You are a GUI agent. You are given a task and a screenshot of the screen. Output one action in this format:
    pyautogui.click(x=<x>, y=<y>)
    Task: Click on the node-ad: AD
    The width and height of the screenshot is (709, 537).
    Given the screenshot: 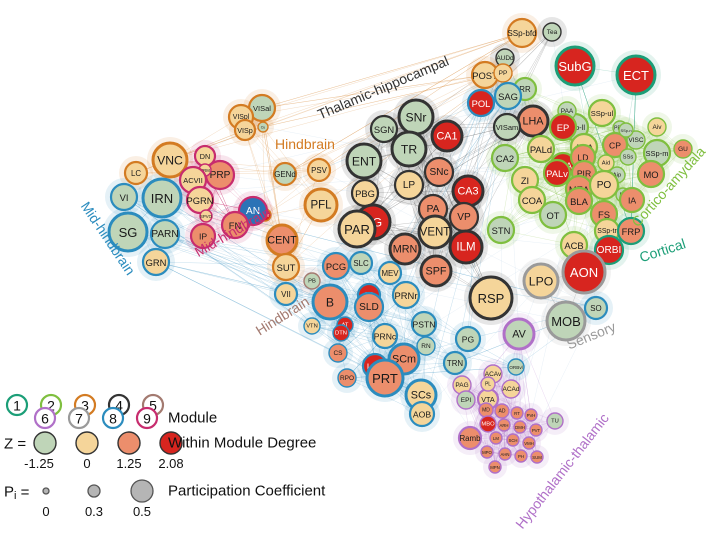 What is the action you would take?
    pyautogui.click(x=502, y=411)
    